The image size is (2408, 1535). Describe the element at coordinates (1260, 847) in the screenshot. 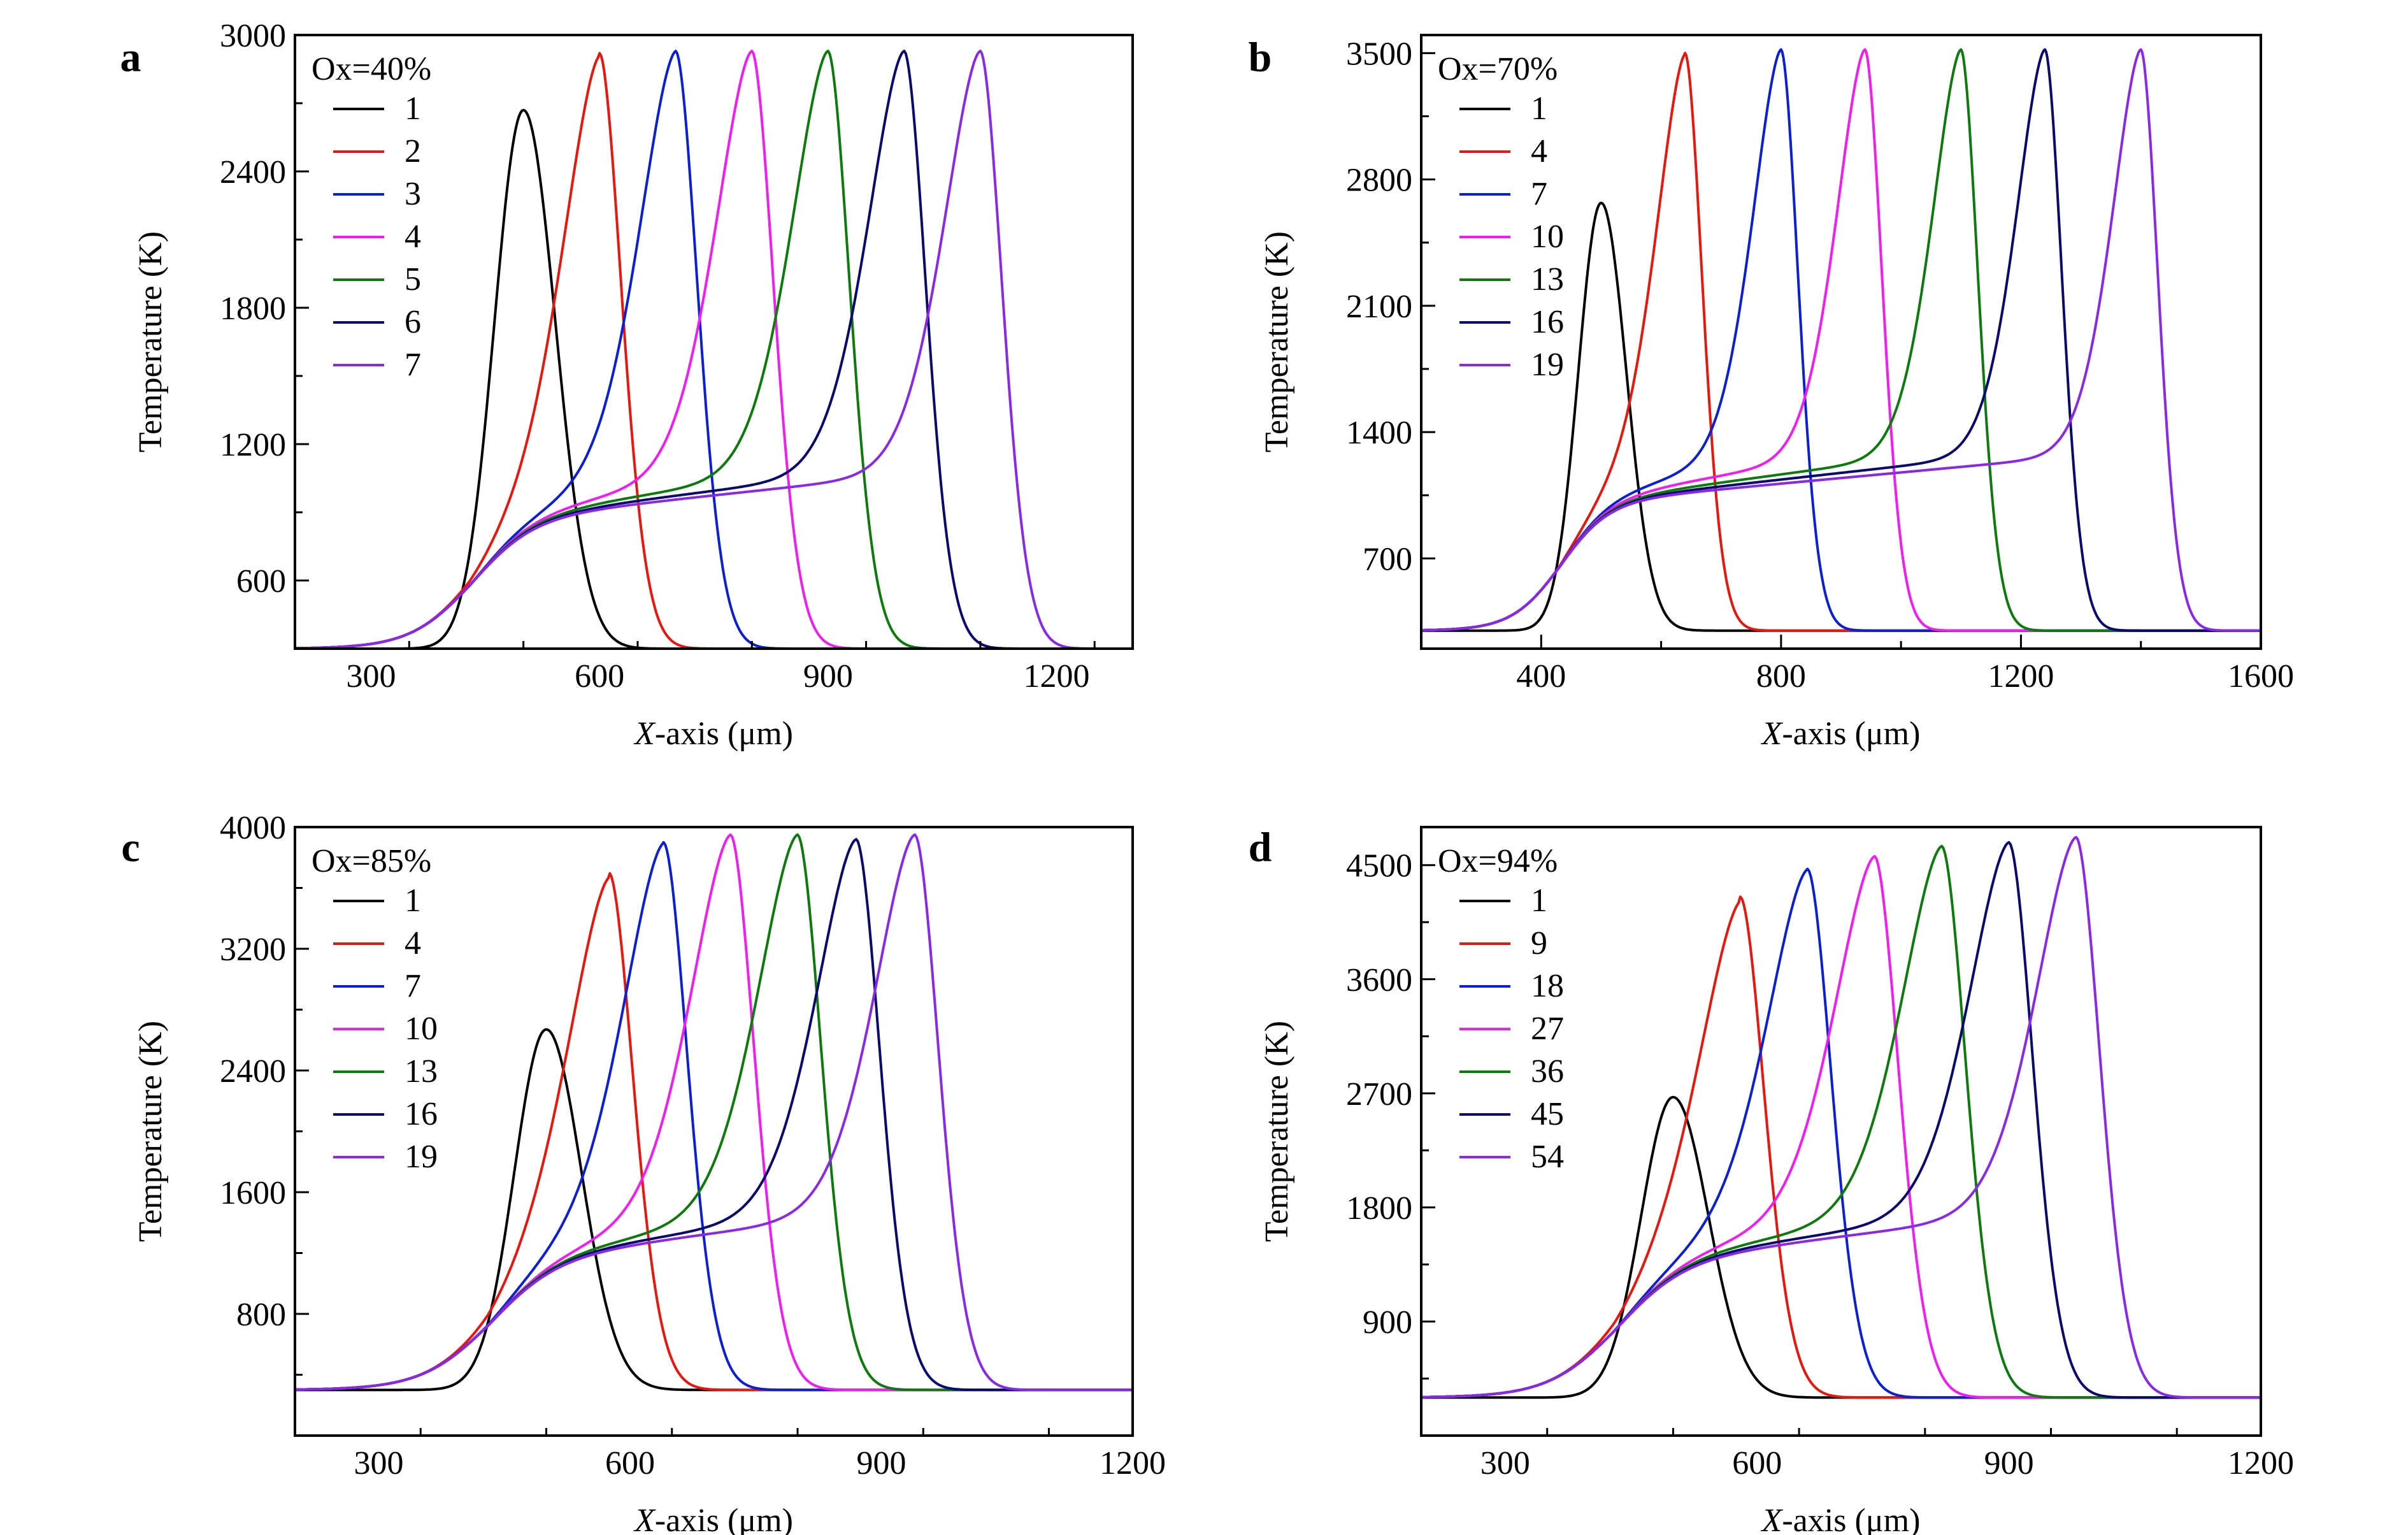

I see `panel-letter: d` at that location.